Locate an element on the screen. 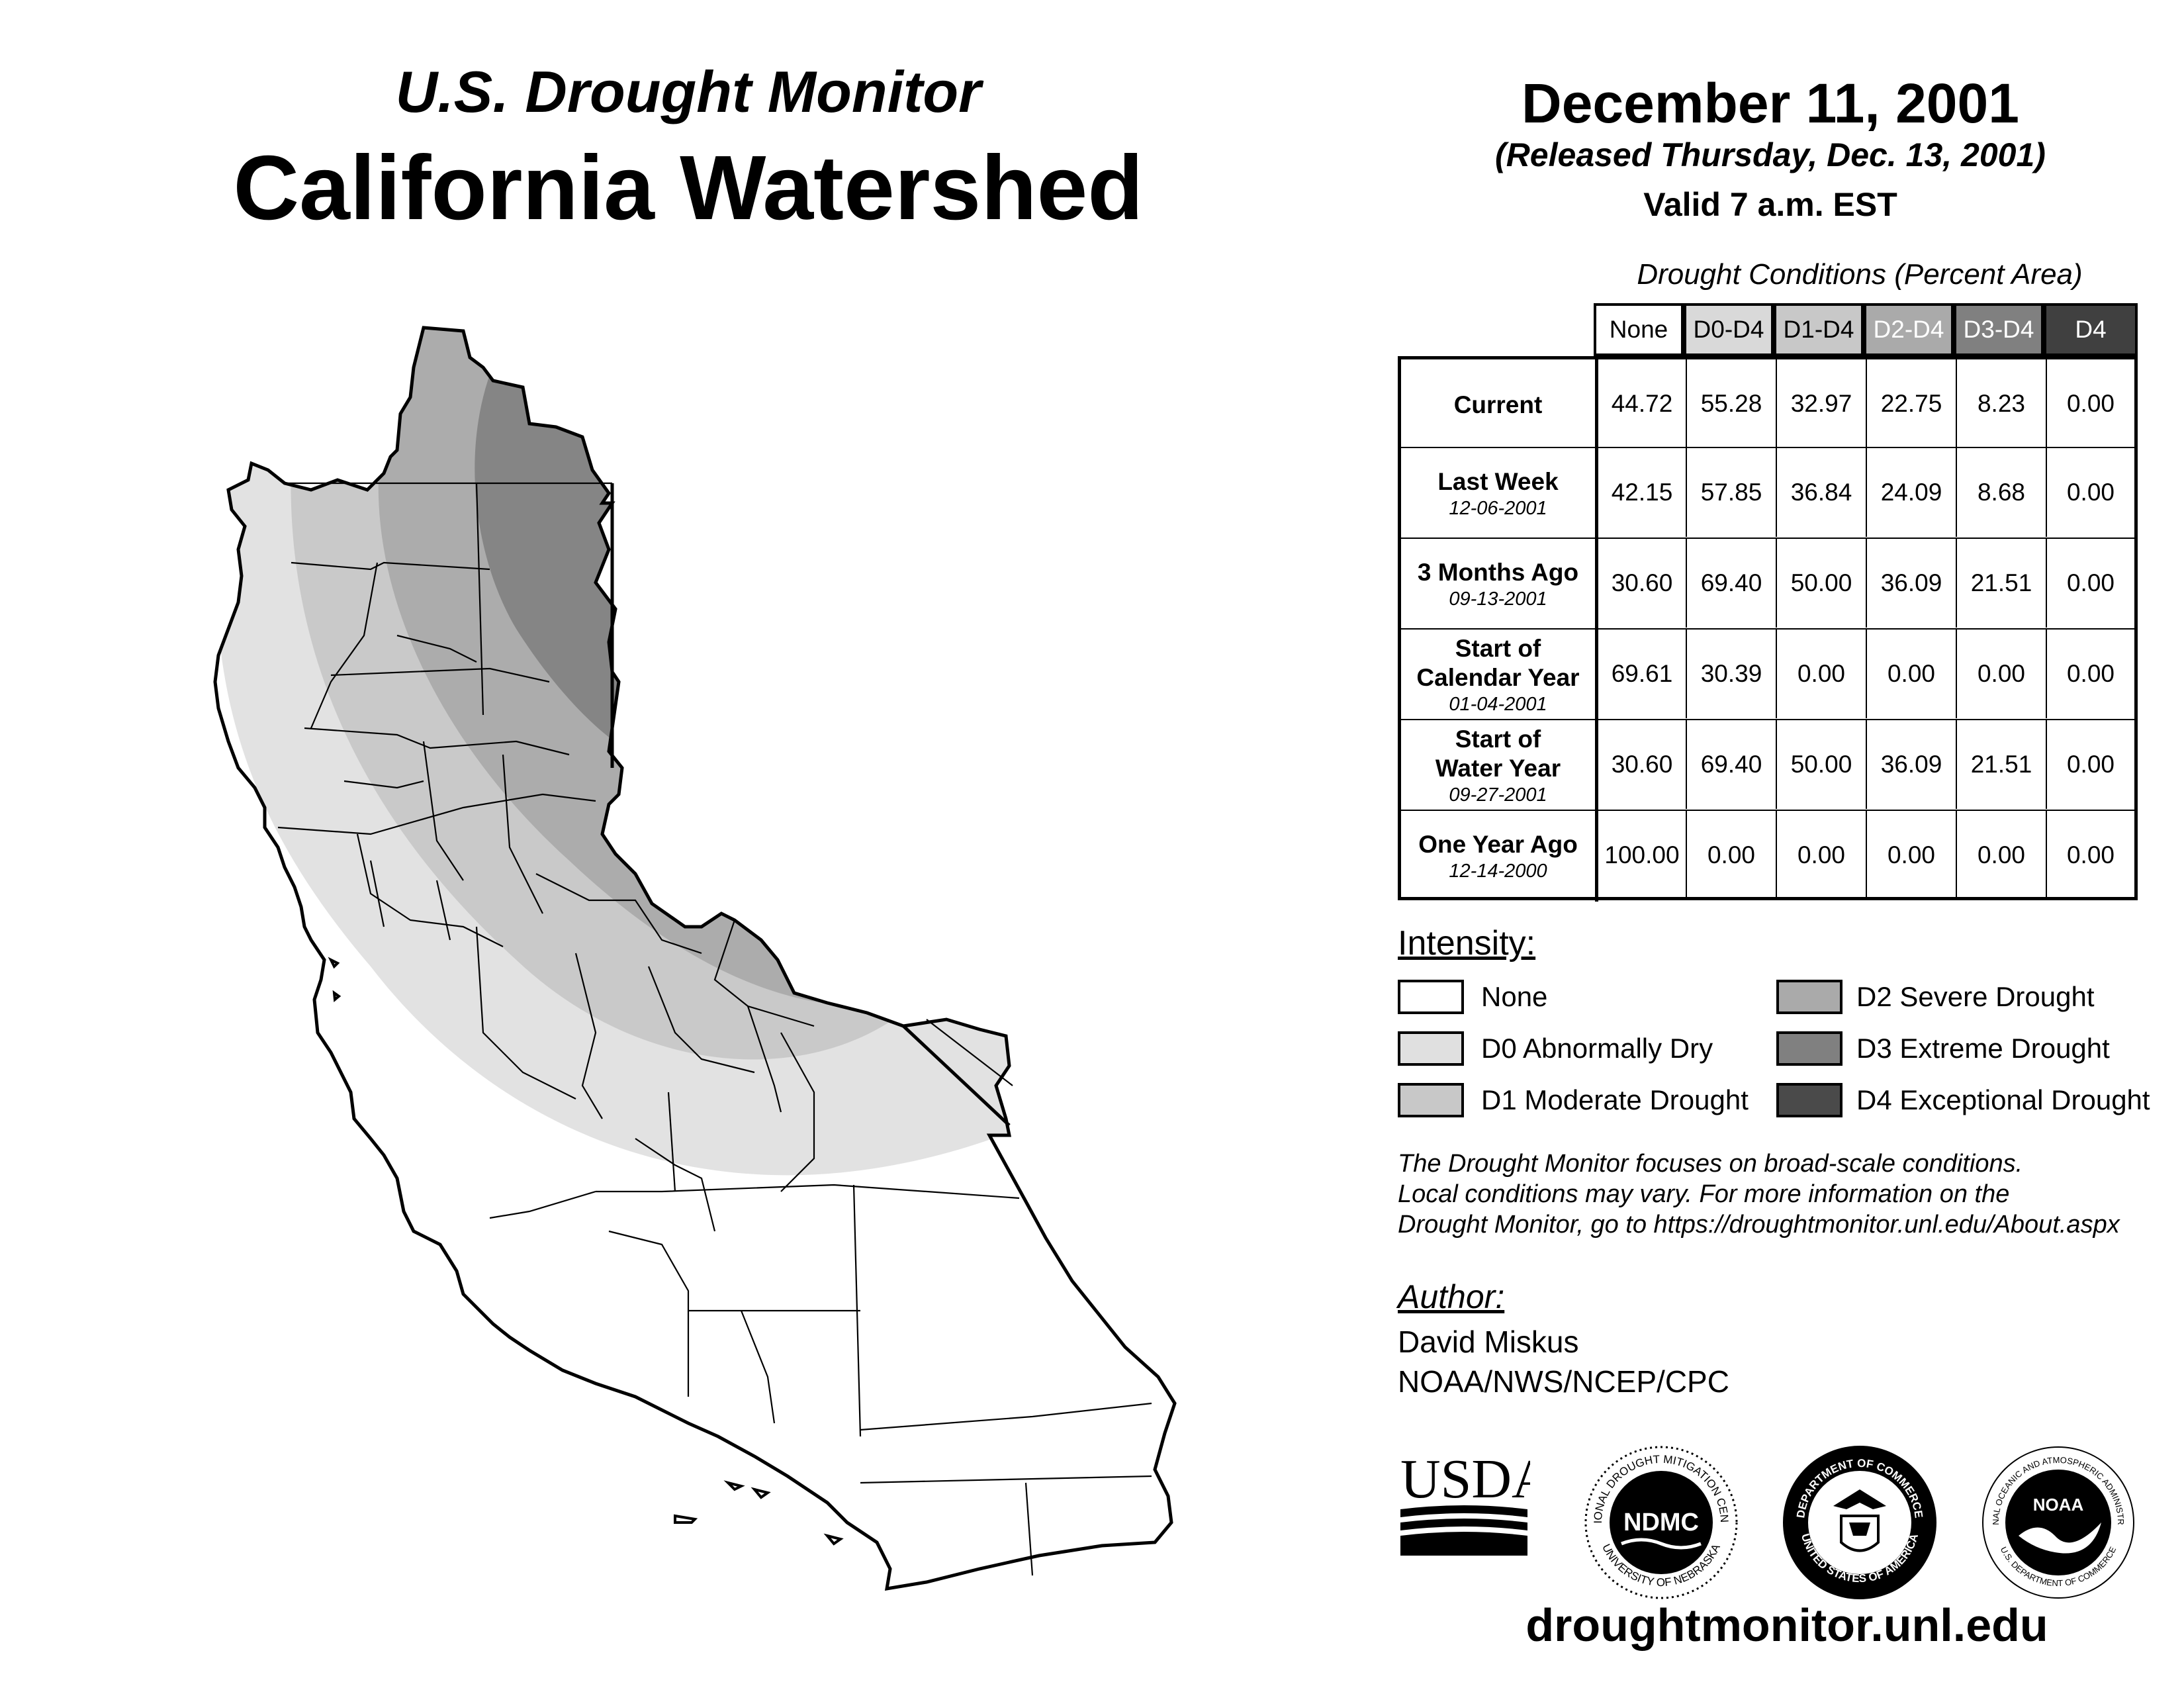 This screenshot has height=1688, width=2184. row-label-date: 12-06-2001 is located at coordinates (1498, 508).